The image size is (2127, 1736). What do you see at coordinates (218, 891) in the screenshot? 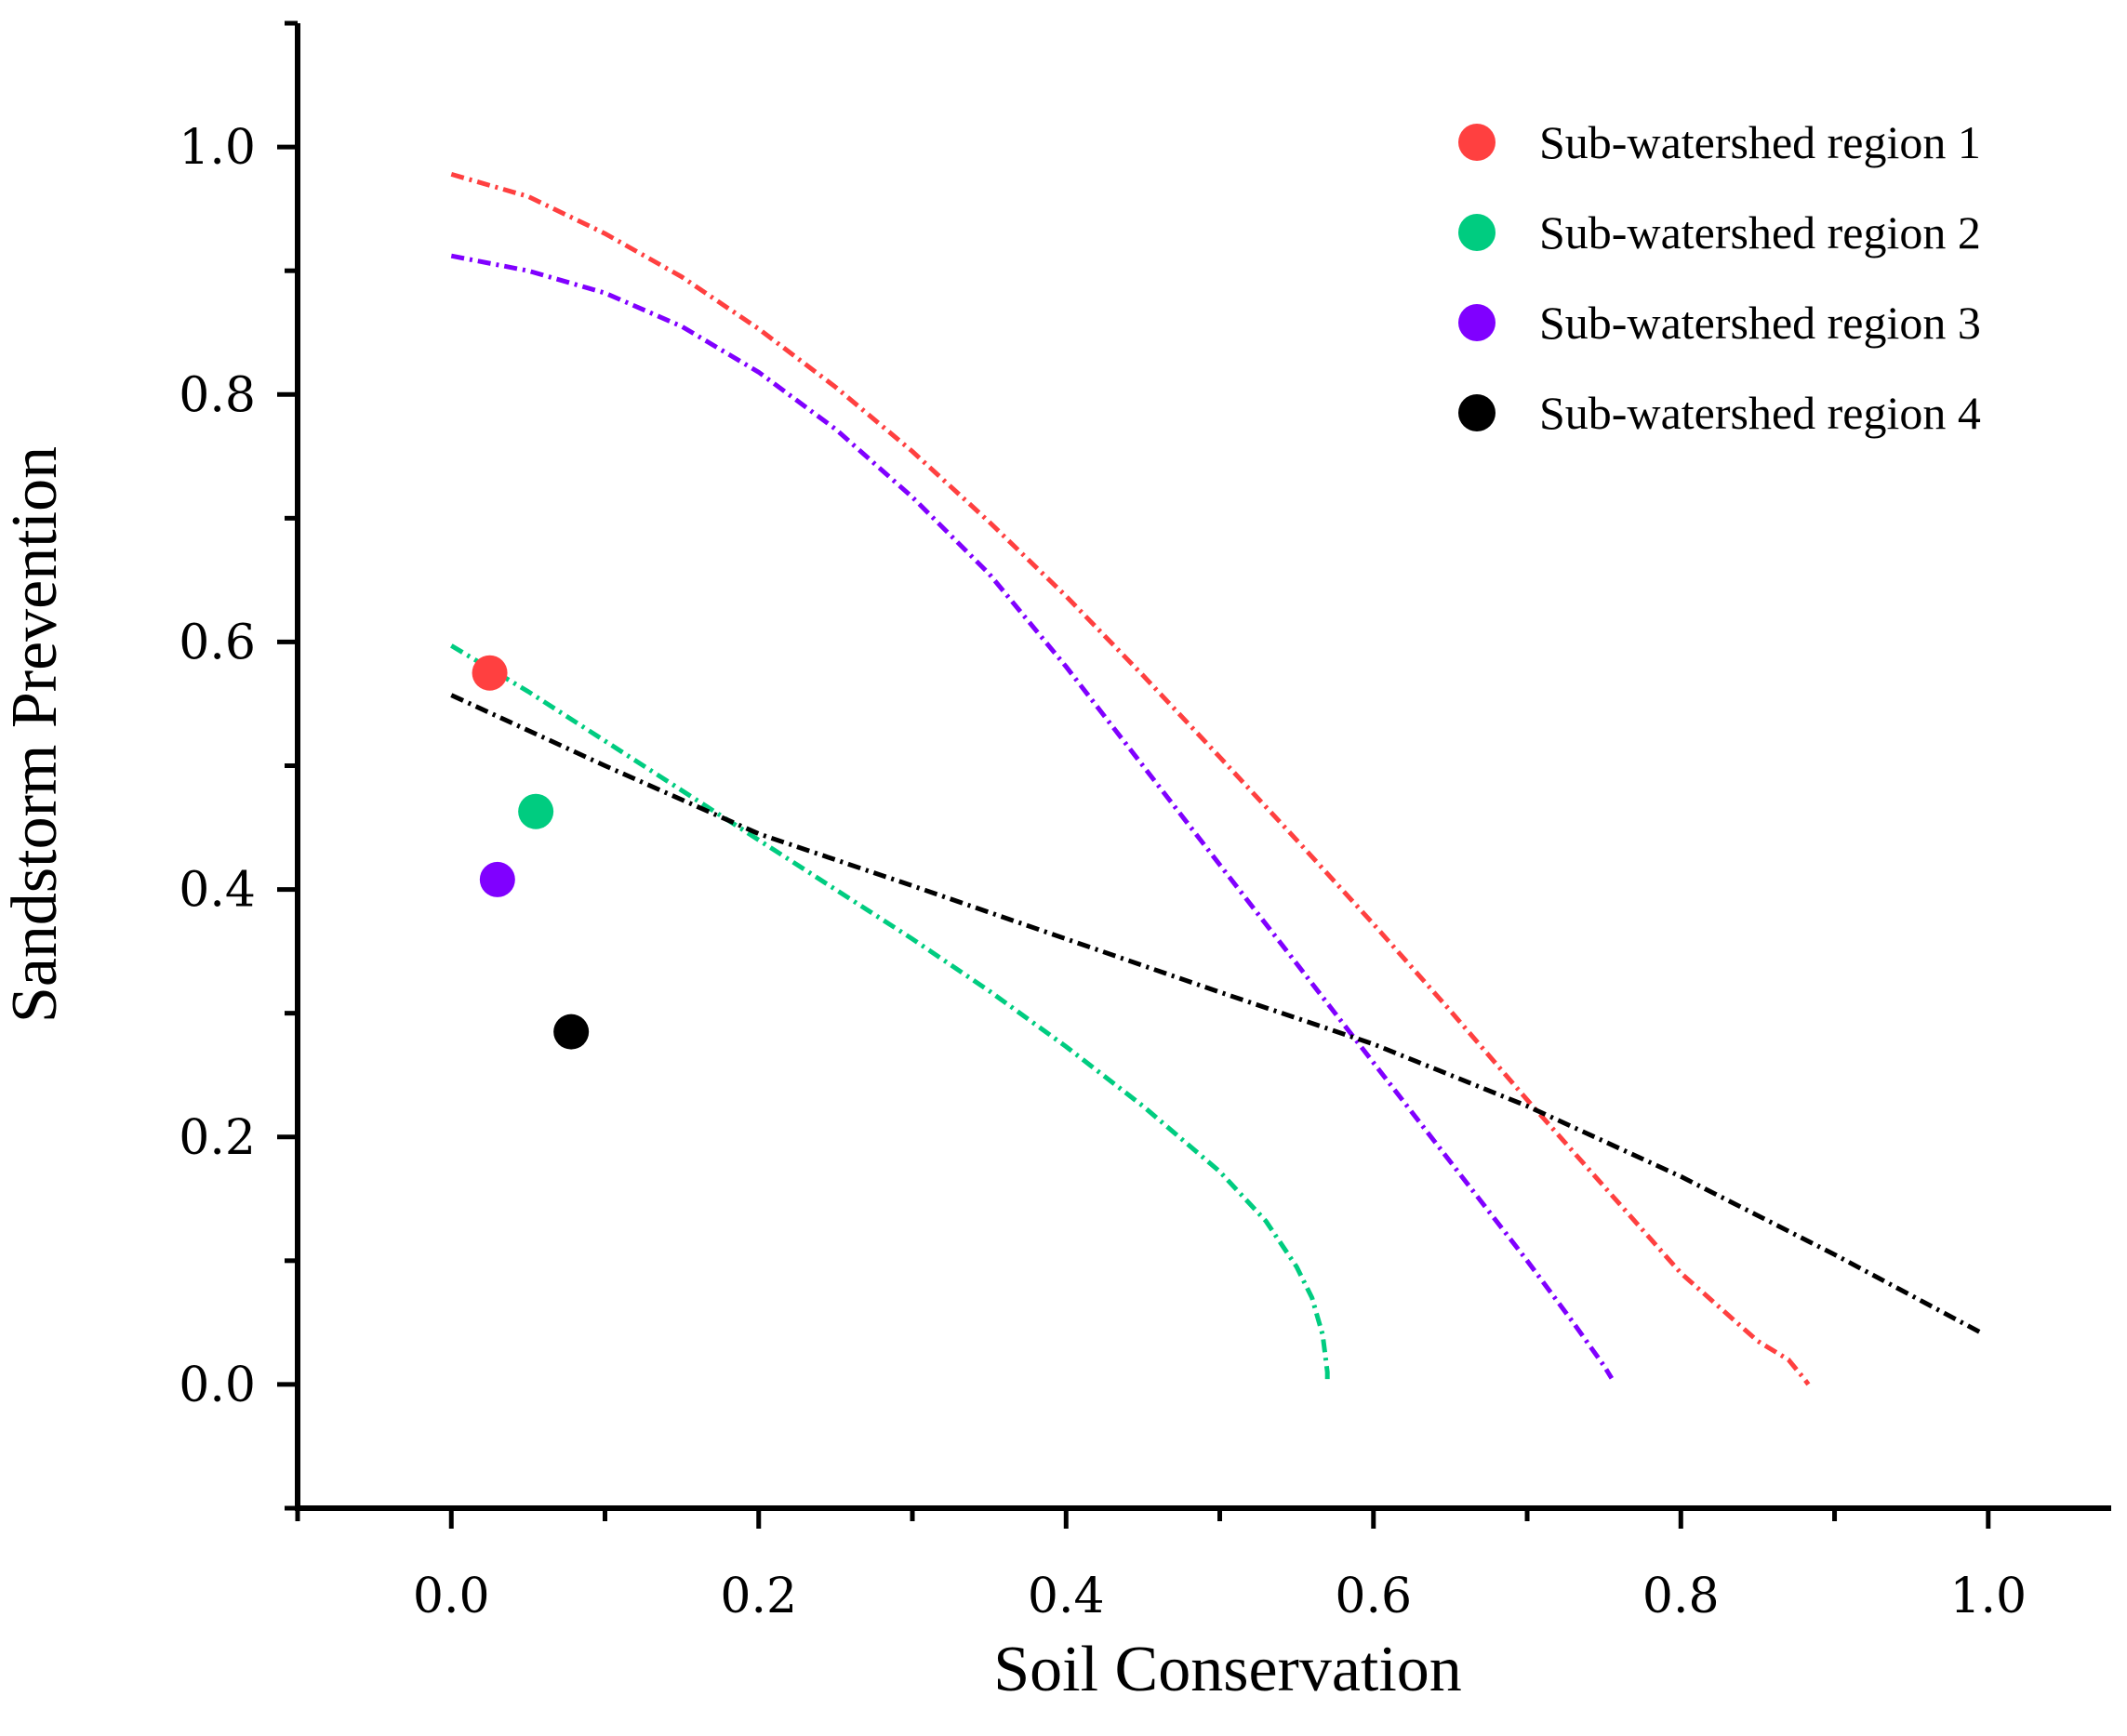
I see `y-tick-label: 0.4` at bounding box center [218, 891].